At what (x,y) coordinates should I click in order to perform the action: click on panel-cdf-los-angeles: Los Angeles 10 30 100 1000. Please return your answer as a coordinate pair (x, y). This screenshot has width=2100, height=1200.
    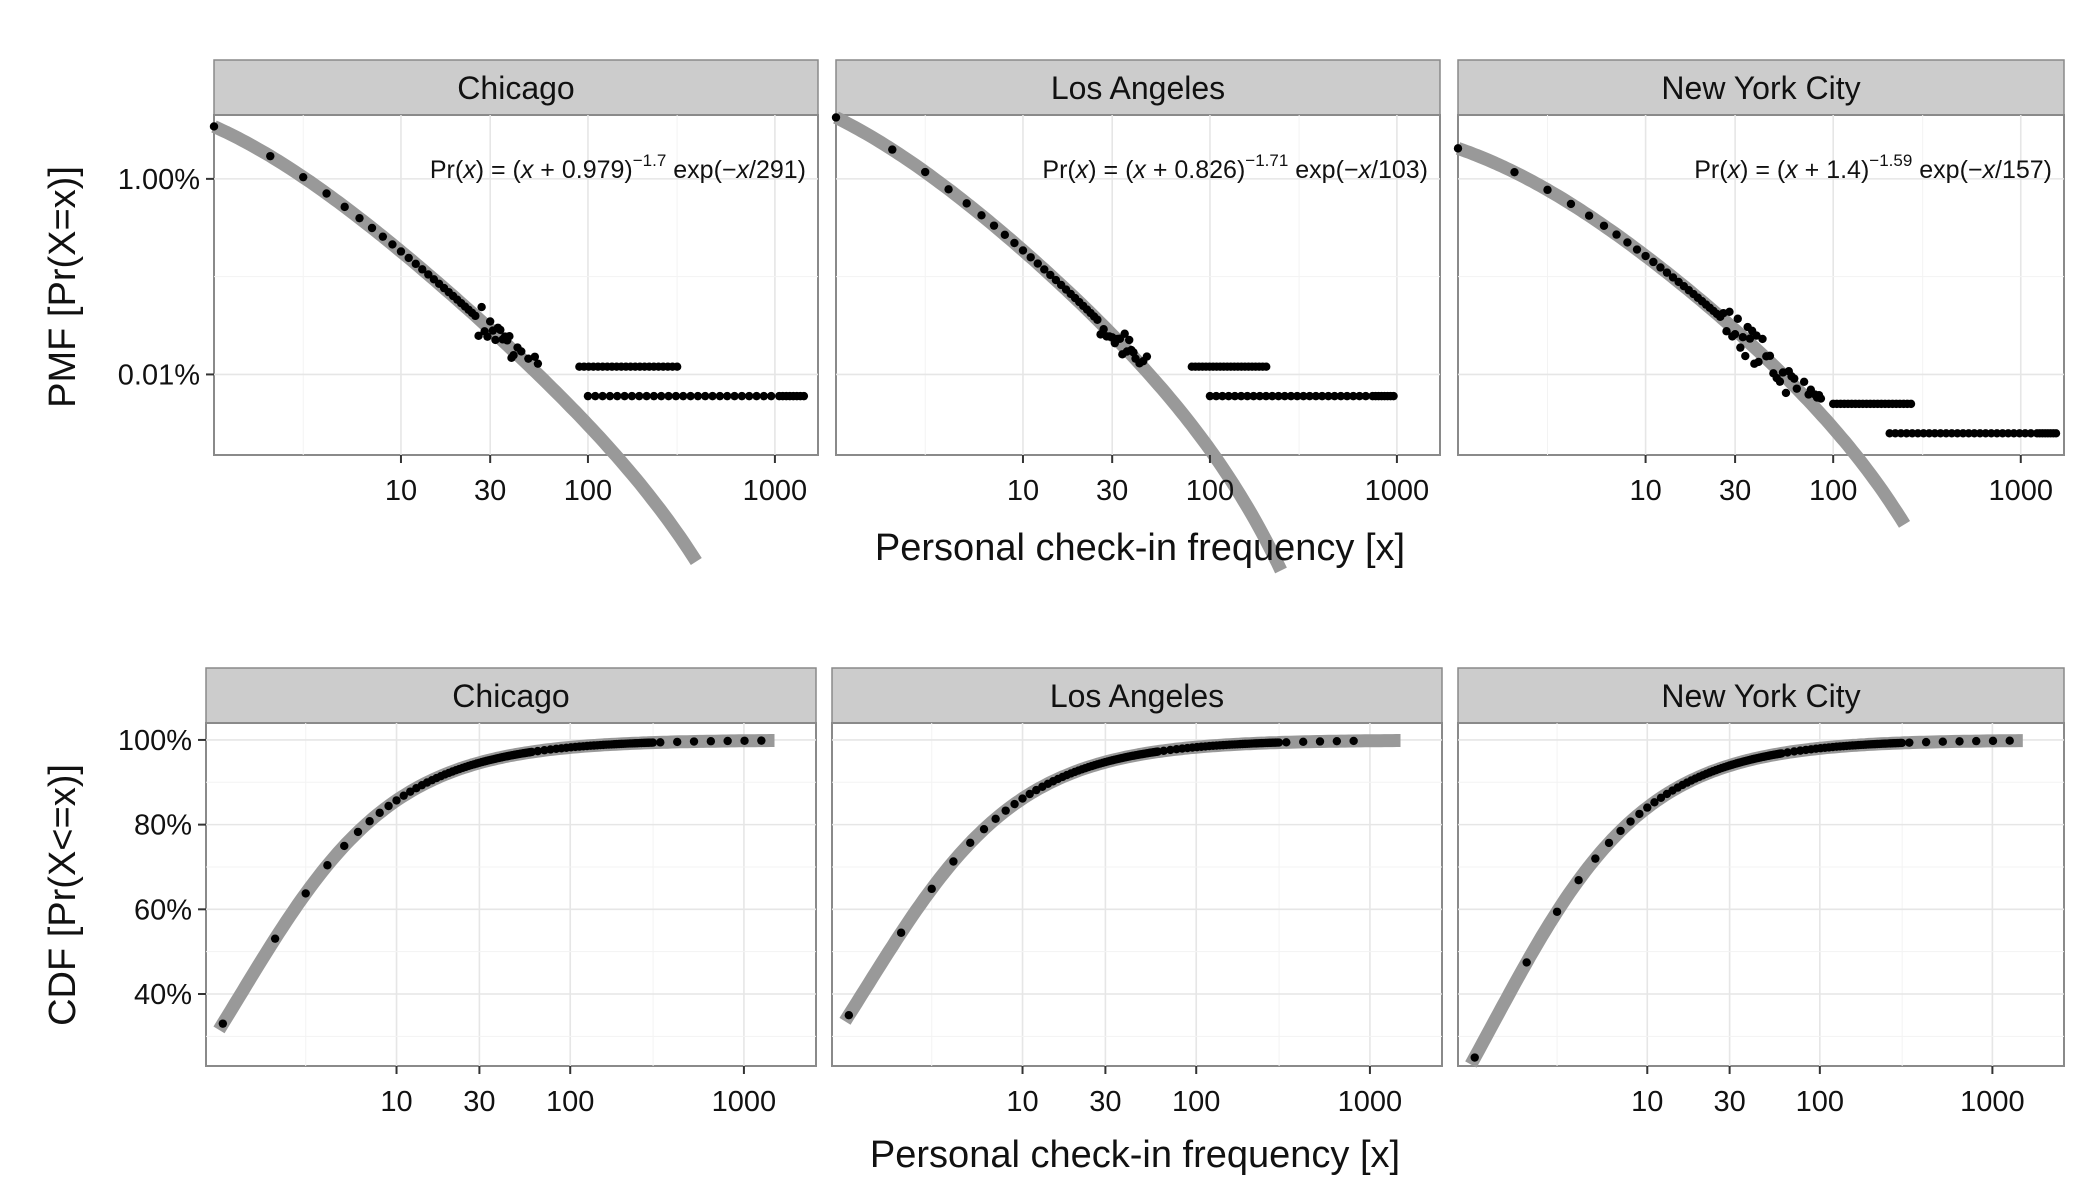
    Looking at the image, I should click on (1137, 892).